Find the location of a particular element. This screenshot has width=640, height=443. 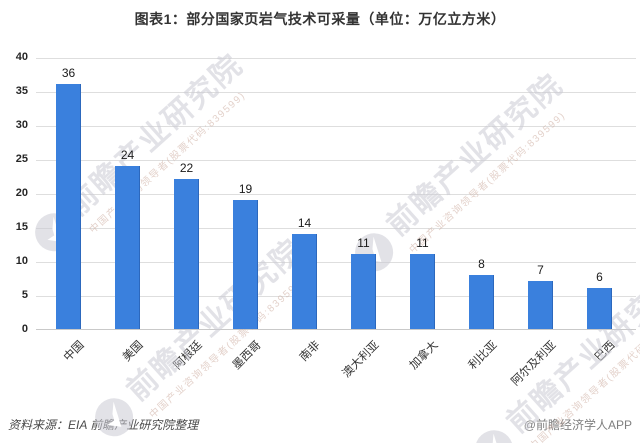

x-axis-line is located at coordinates (336, 329).